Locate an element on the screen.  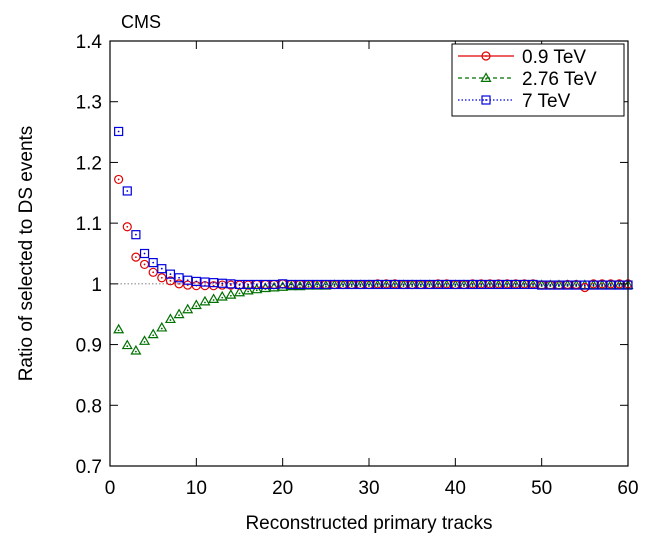
x-tick-label: 50 is located at coordinates (541, 488).